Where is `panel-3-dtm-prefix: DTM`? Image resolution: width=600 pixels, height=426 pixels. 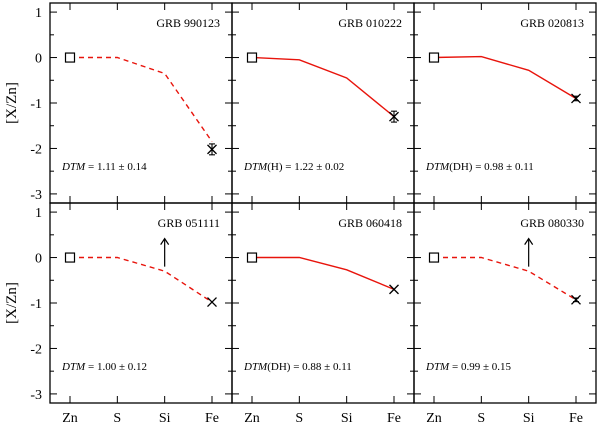 panel-3-dtm-prefix: DTM is located at coordinates (437, 167).